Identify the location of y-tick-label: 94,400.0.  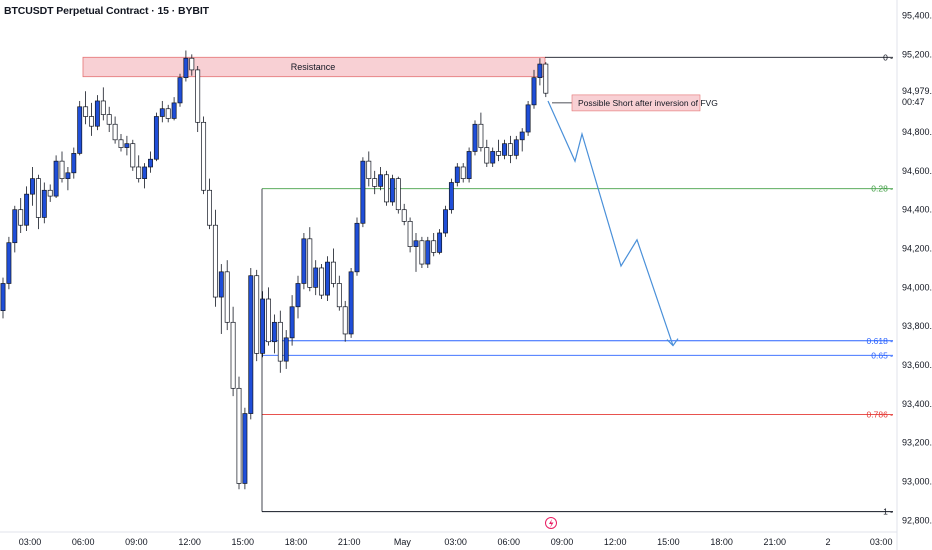
(917, 210).